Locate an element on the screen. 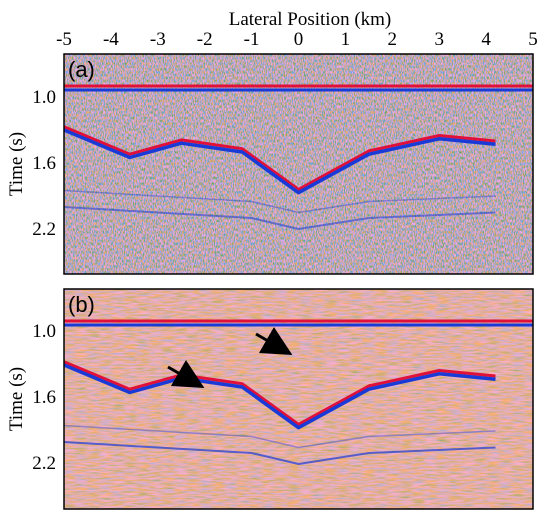 Image resolution: width=550 pixels, height=526 pixels. x-axis-ticks: -5 -4 -3 -2 -1 0 1 2 3 4 5 is located at coordinates (297, 39).